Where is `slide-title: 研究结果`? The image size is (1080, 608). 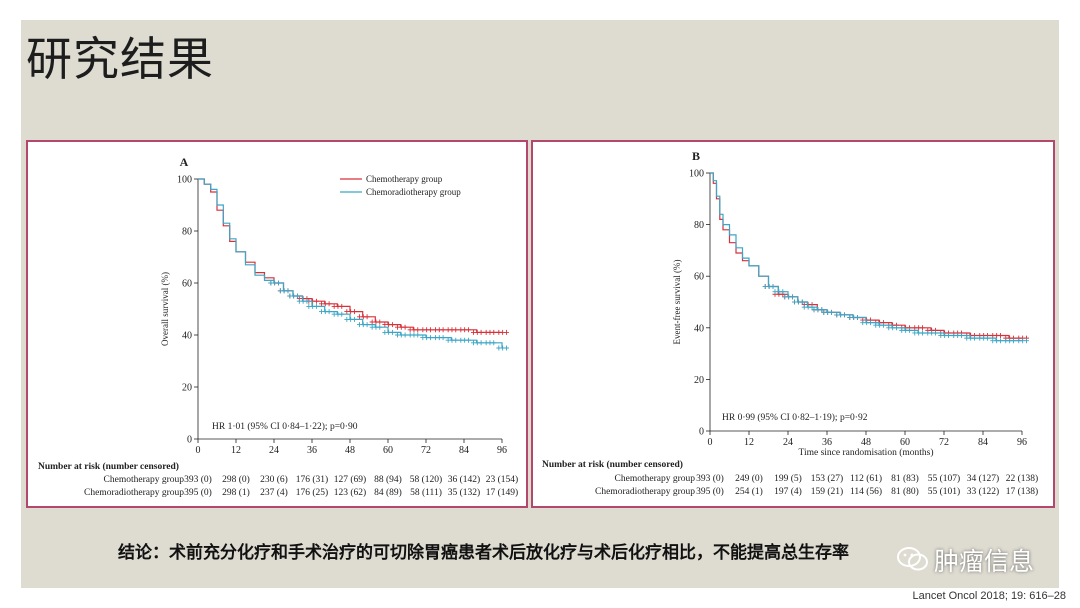
slide-title: 研究结果 is located at coordinates (120, 59).